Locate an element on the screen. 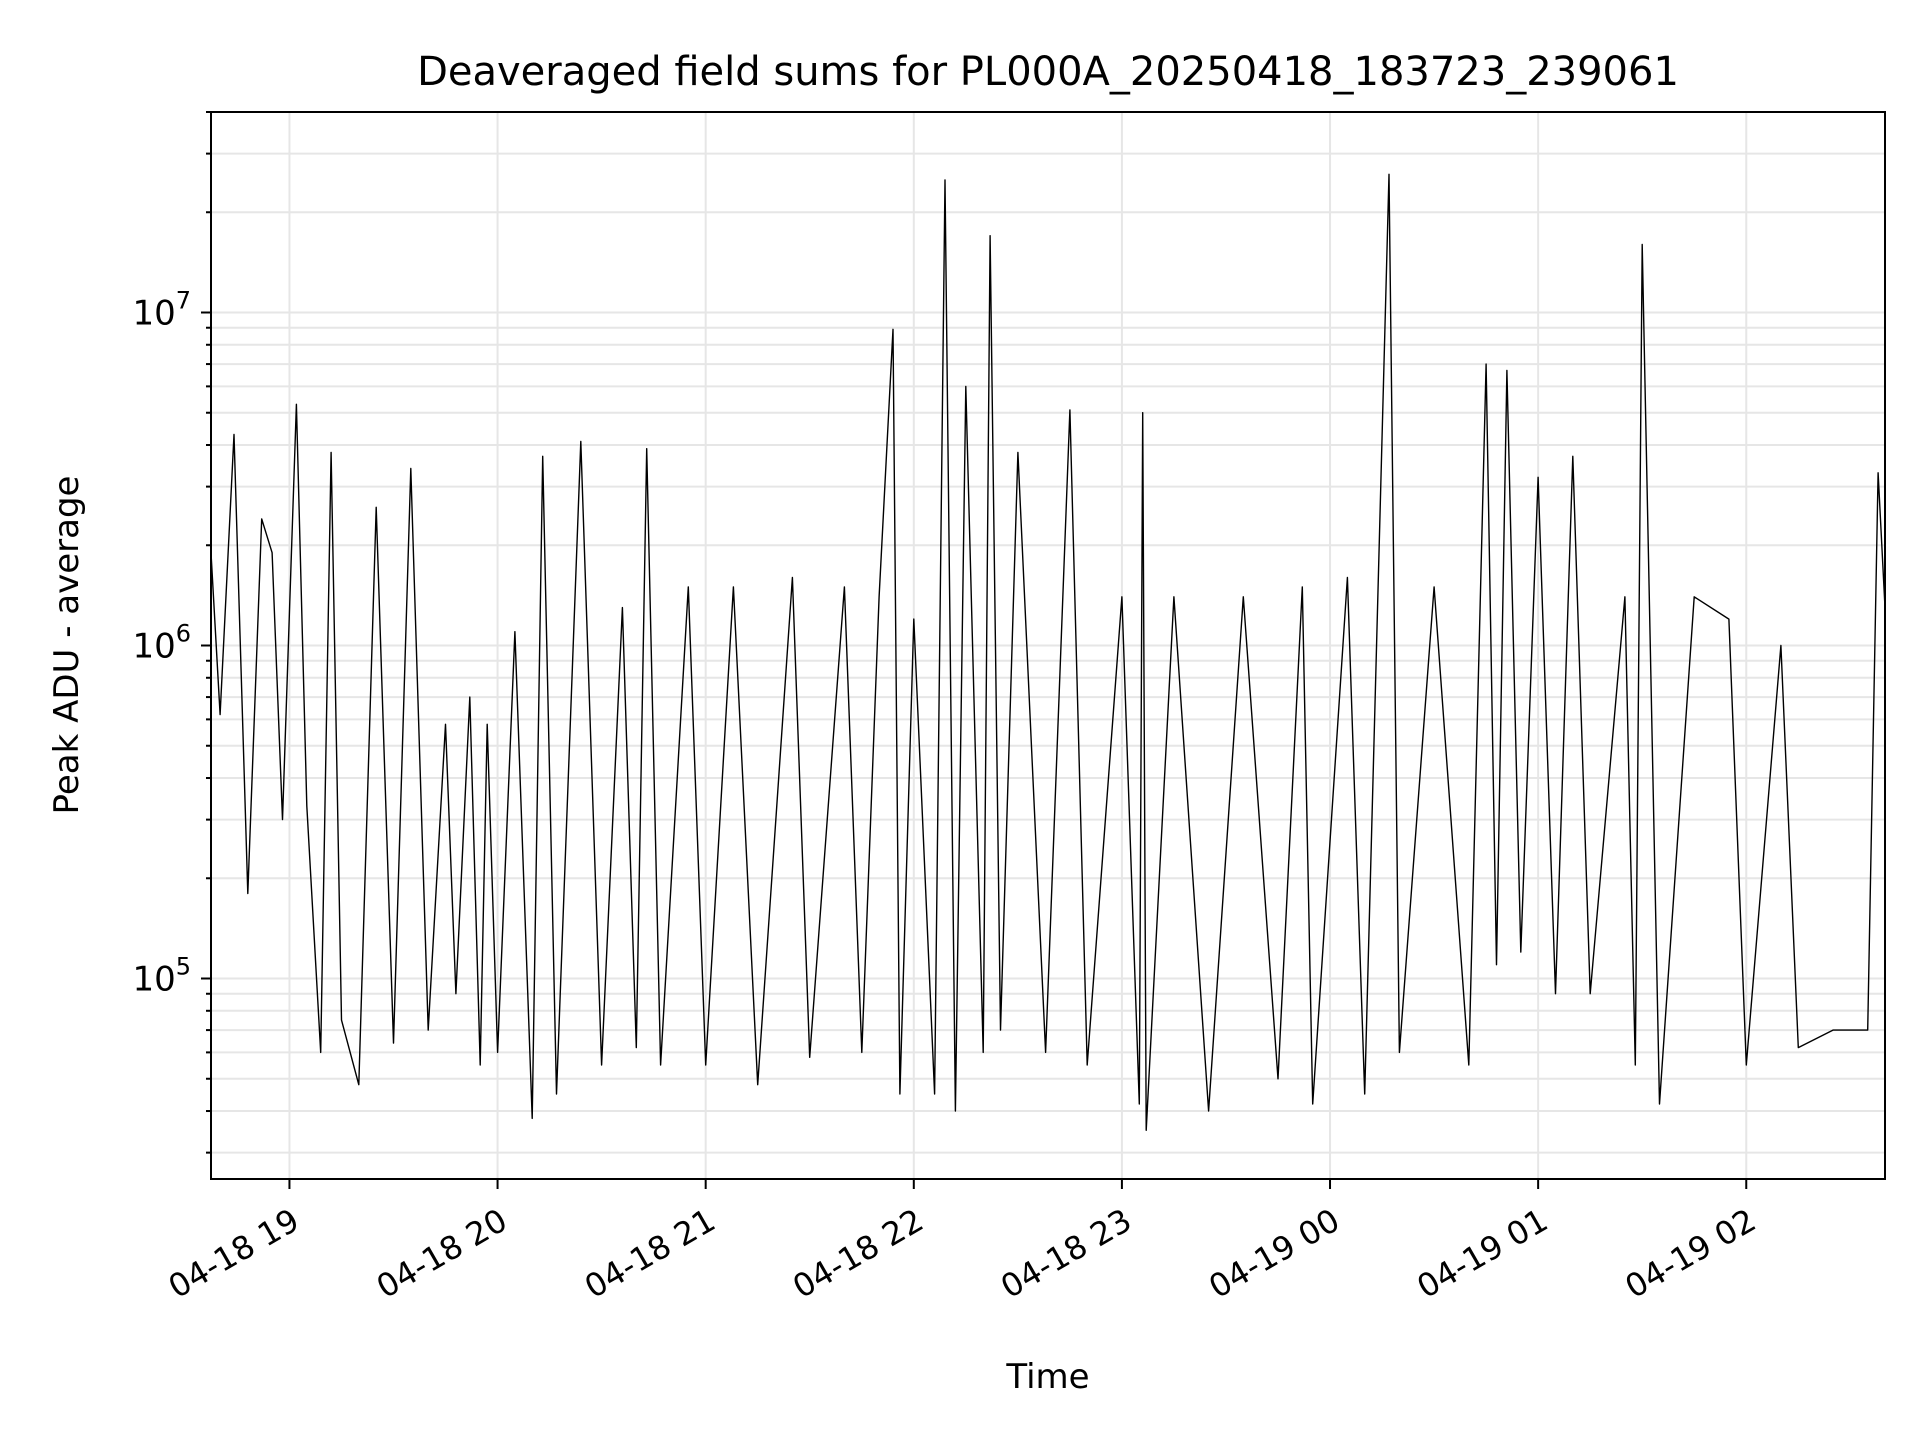 This screenshot has width=1920, height=1444. y-tick-label: 10⁶ is located at coordinates (161, 643).